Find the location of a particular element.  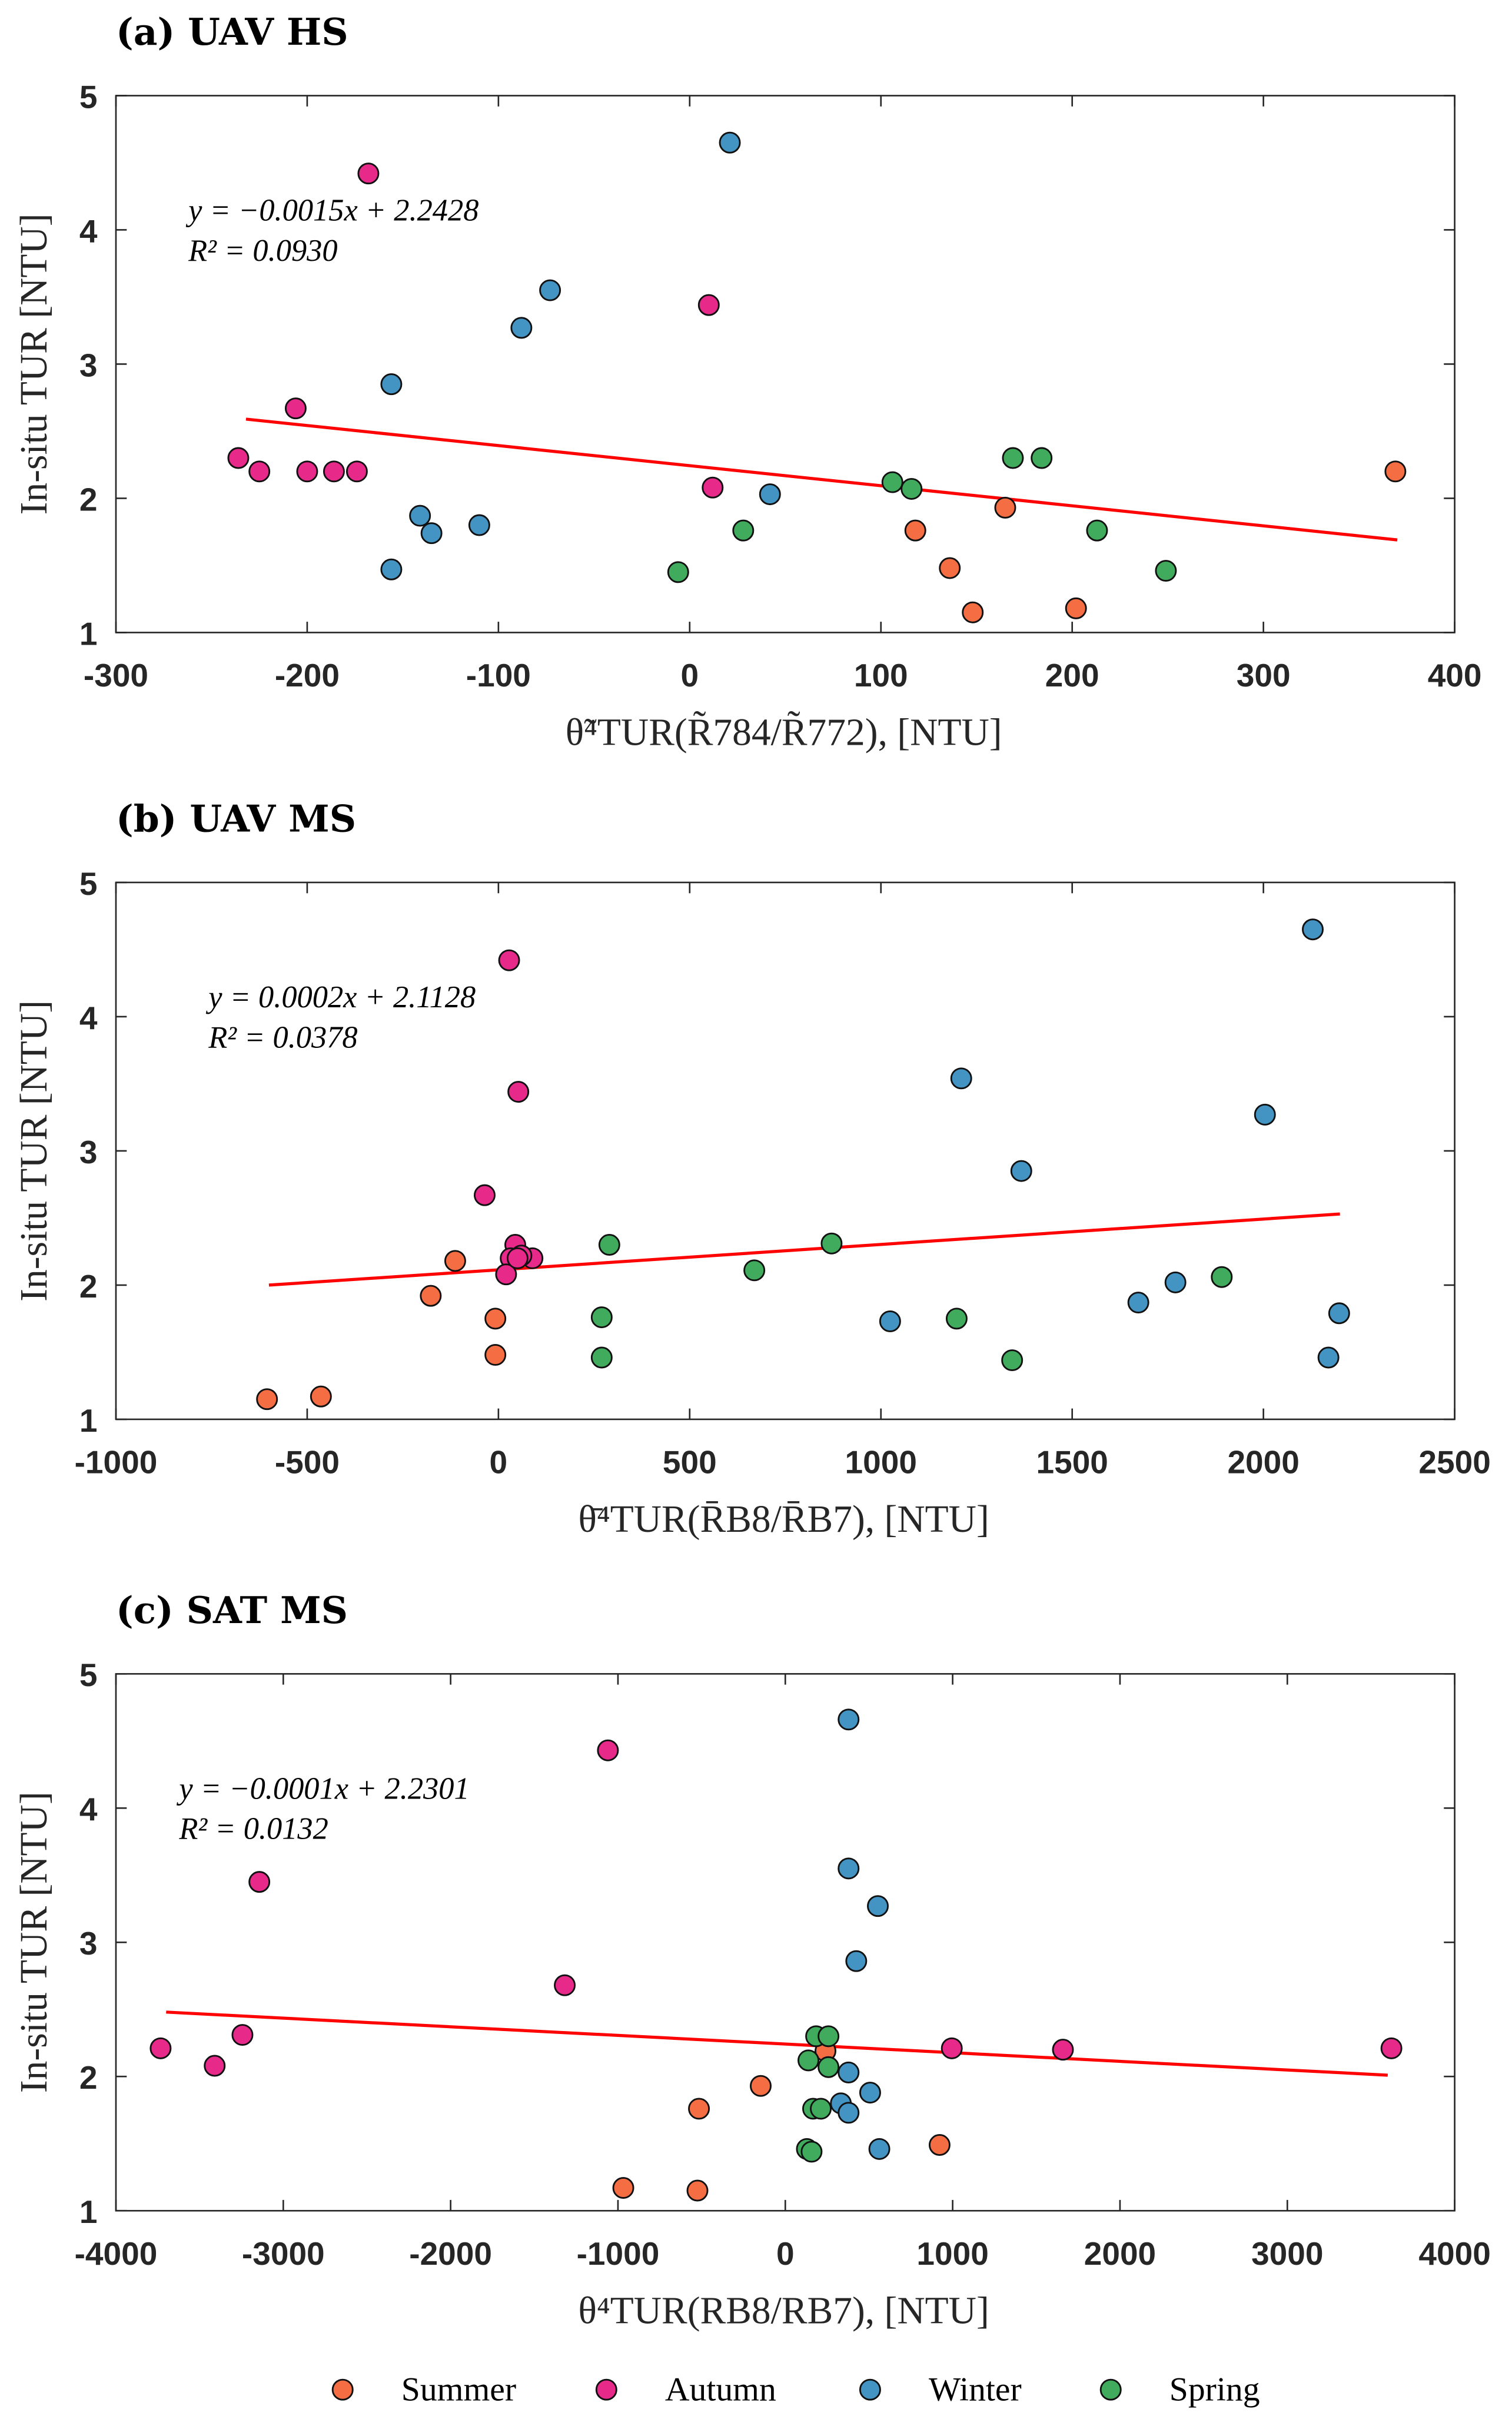

r-squared: R² = 0.0378 is located at coordinates (283, 1037).